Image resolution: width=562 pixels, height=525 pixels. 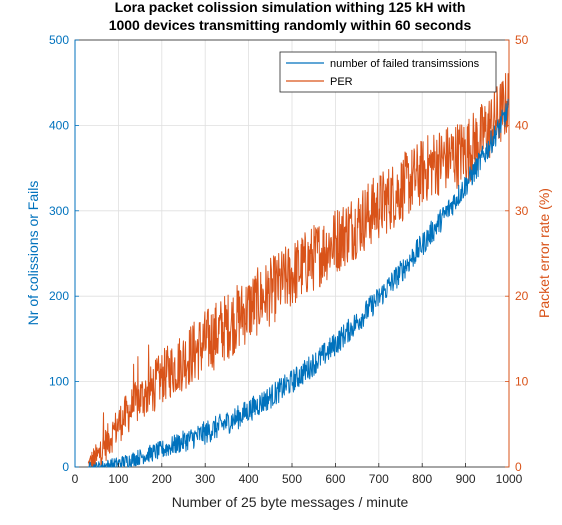 What do you see at coordinates (422, 479) in the screenshot?
I see `x-tick-label: 800` at bounding box center [422, 479].